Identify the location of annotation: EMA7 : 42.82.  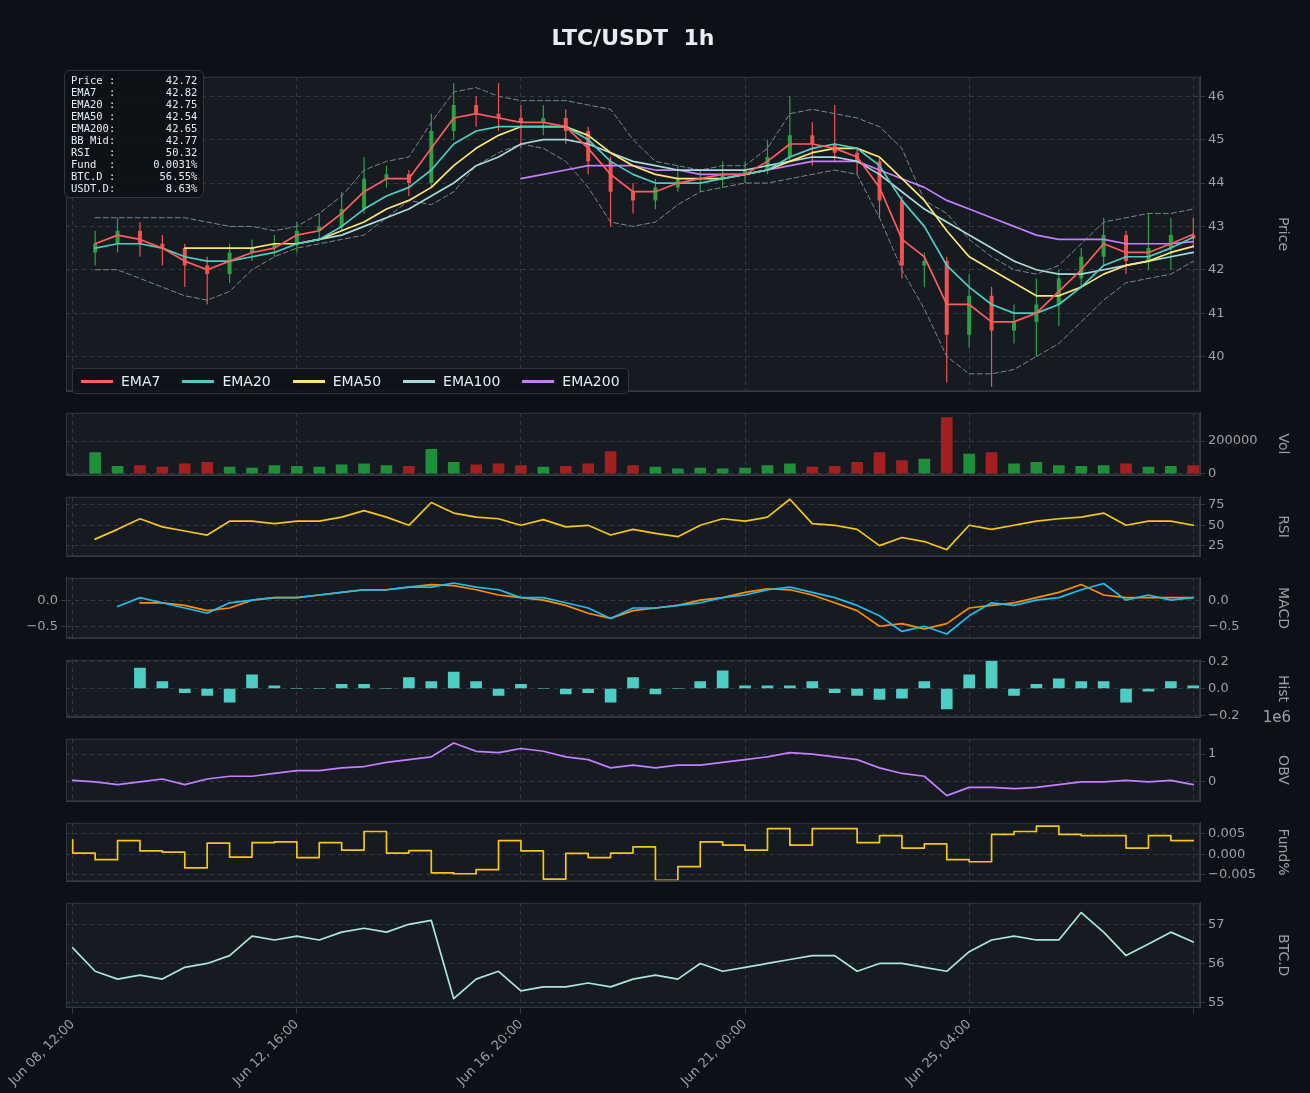
(134, 92).